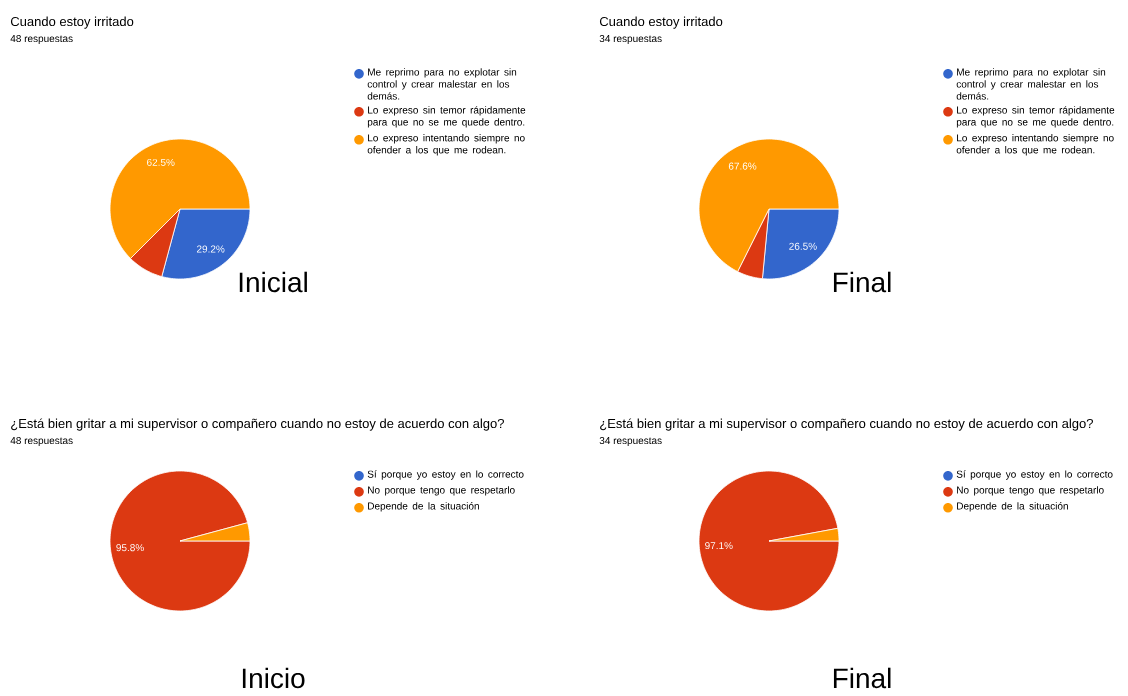 The image size is (1128, 696). What do you see at coordinates (273, 282) in the screenshot?
I see `text: Inicial` at bounding box center [273, 282].